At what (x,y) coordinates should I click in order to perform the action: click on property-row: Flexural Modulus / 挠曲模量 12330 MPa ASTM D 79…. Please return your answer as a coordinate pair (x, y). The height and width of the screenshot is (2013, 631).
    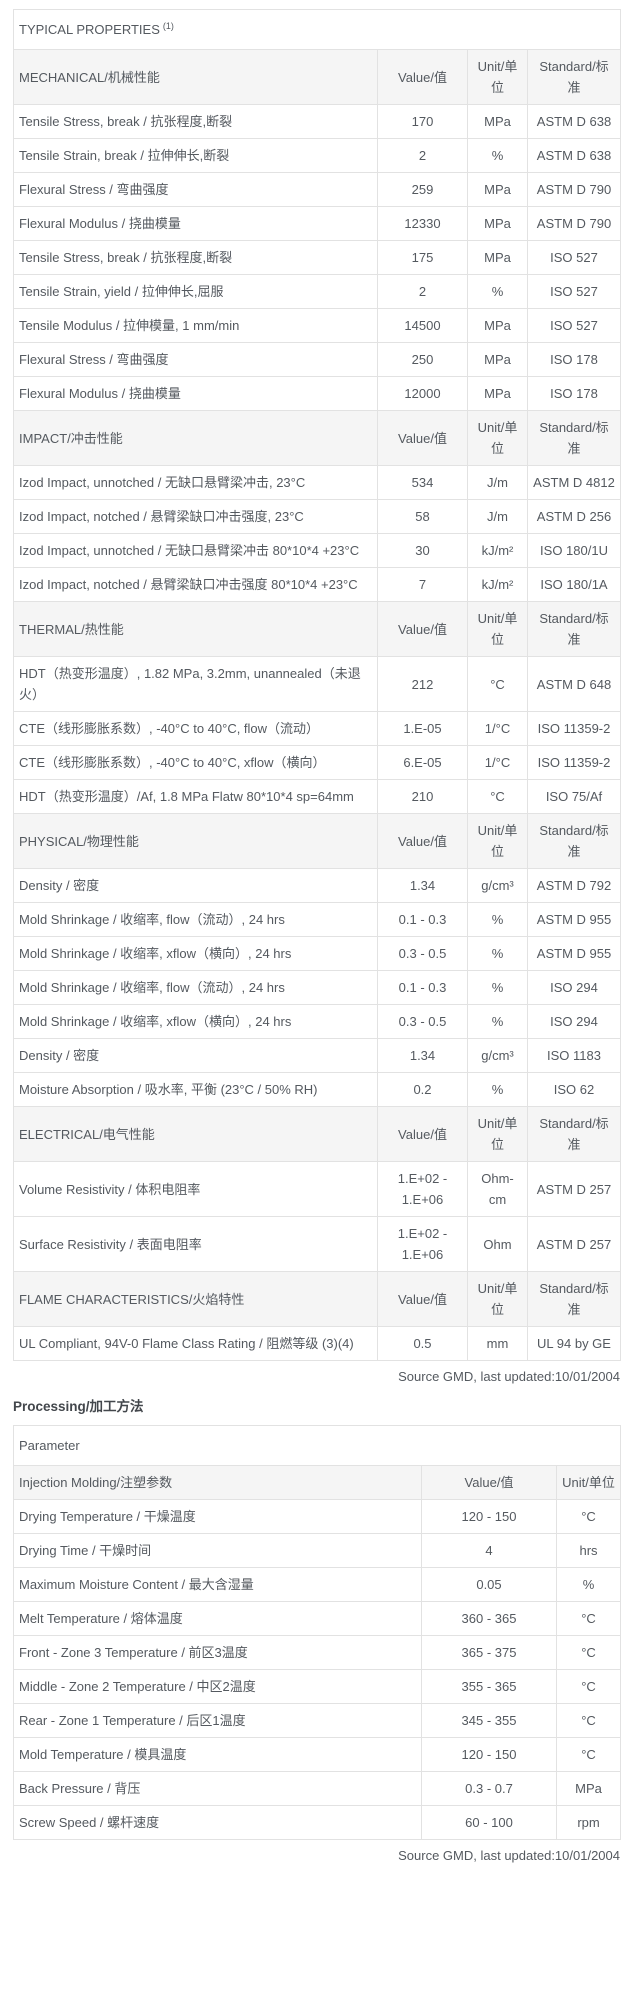
    Looking at the image, I should click on (317, 223).